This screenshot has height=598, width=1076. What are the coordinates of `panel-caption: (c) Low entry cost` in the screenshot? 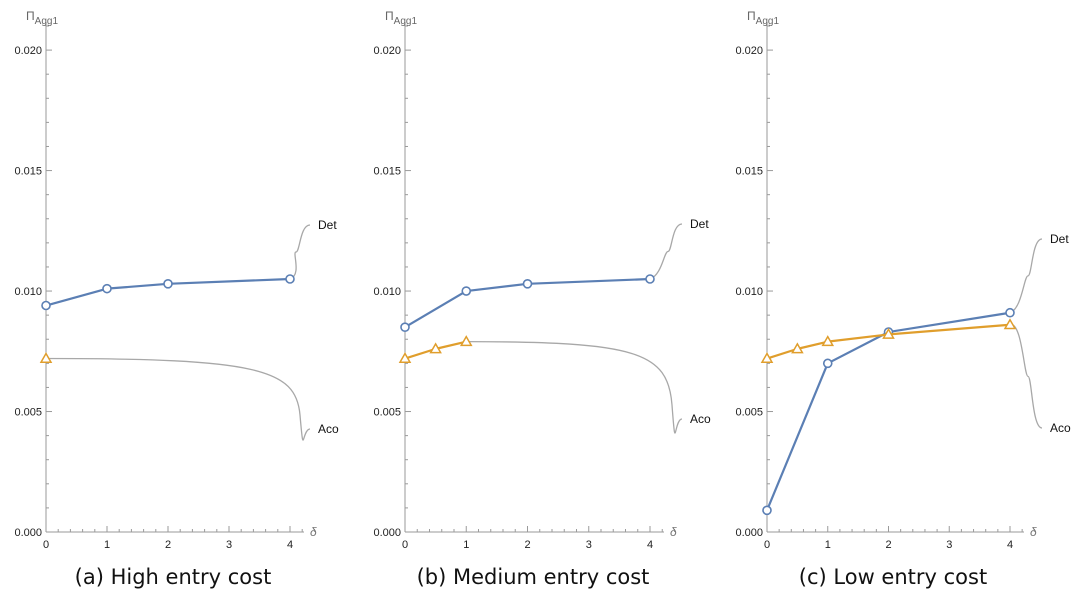 It's located at (893, 577).